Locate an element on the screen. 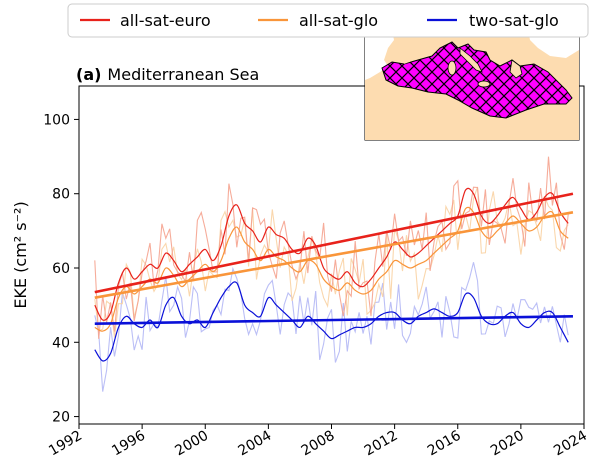  legend: all-sat-euro all-sat-glo two-sat-glo is located at coordinates (328, 20).